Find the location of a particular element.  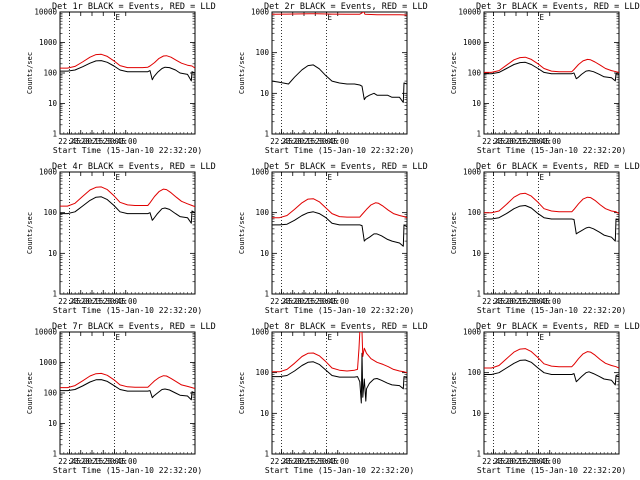

plot-title: Det 5r BLACK = Events, RED = LLD is located at coordinates (346, 167).